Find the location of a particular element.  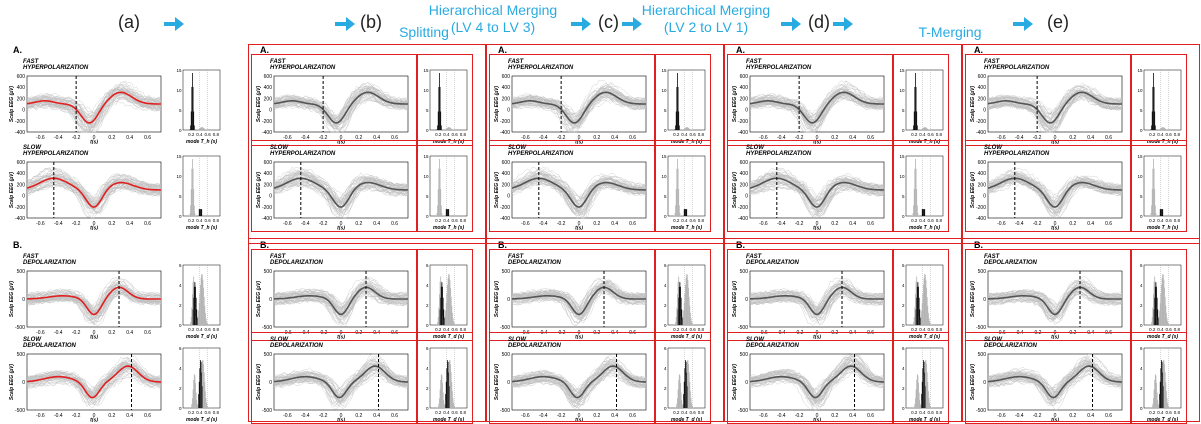

hist-y-tick-label: 5 is located at coordinates (180, 110).